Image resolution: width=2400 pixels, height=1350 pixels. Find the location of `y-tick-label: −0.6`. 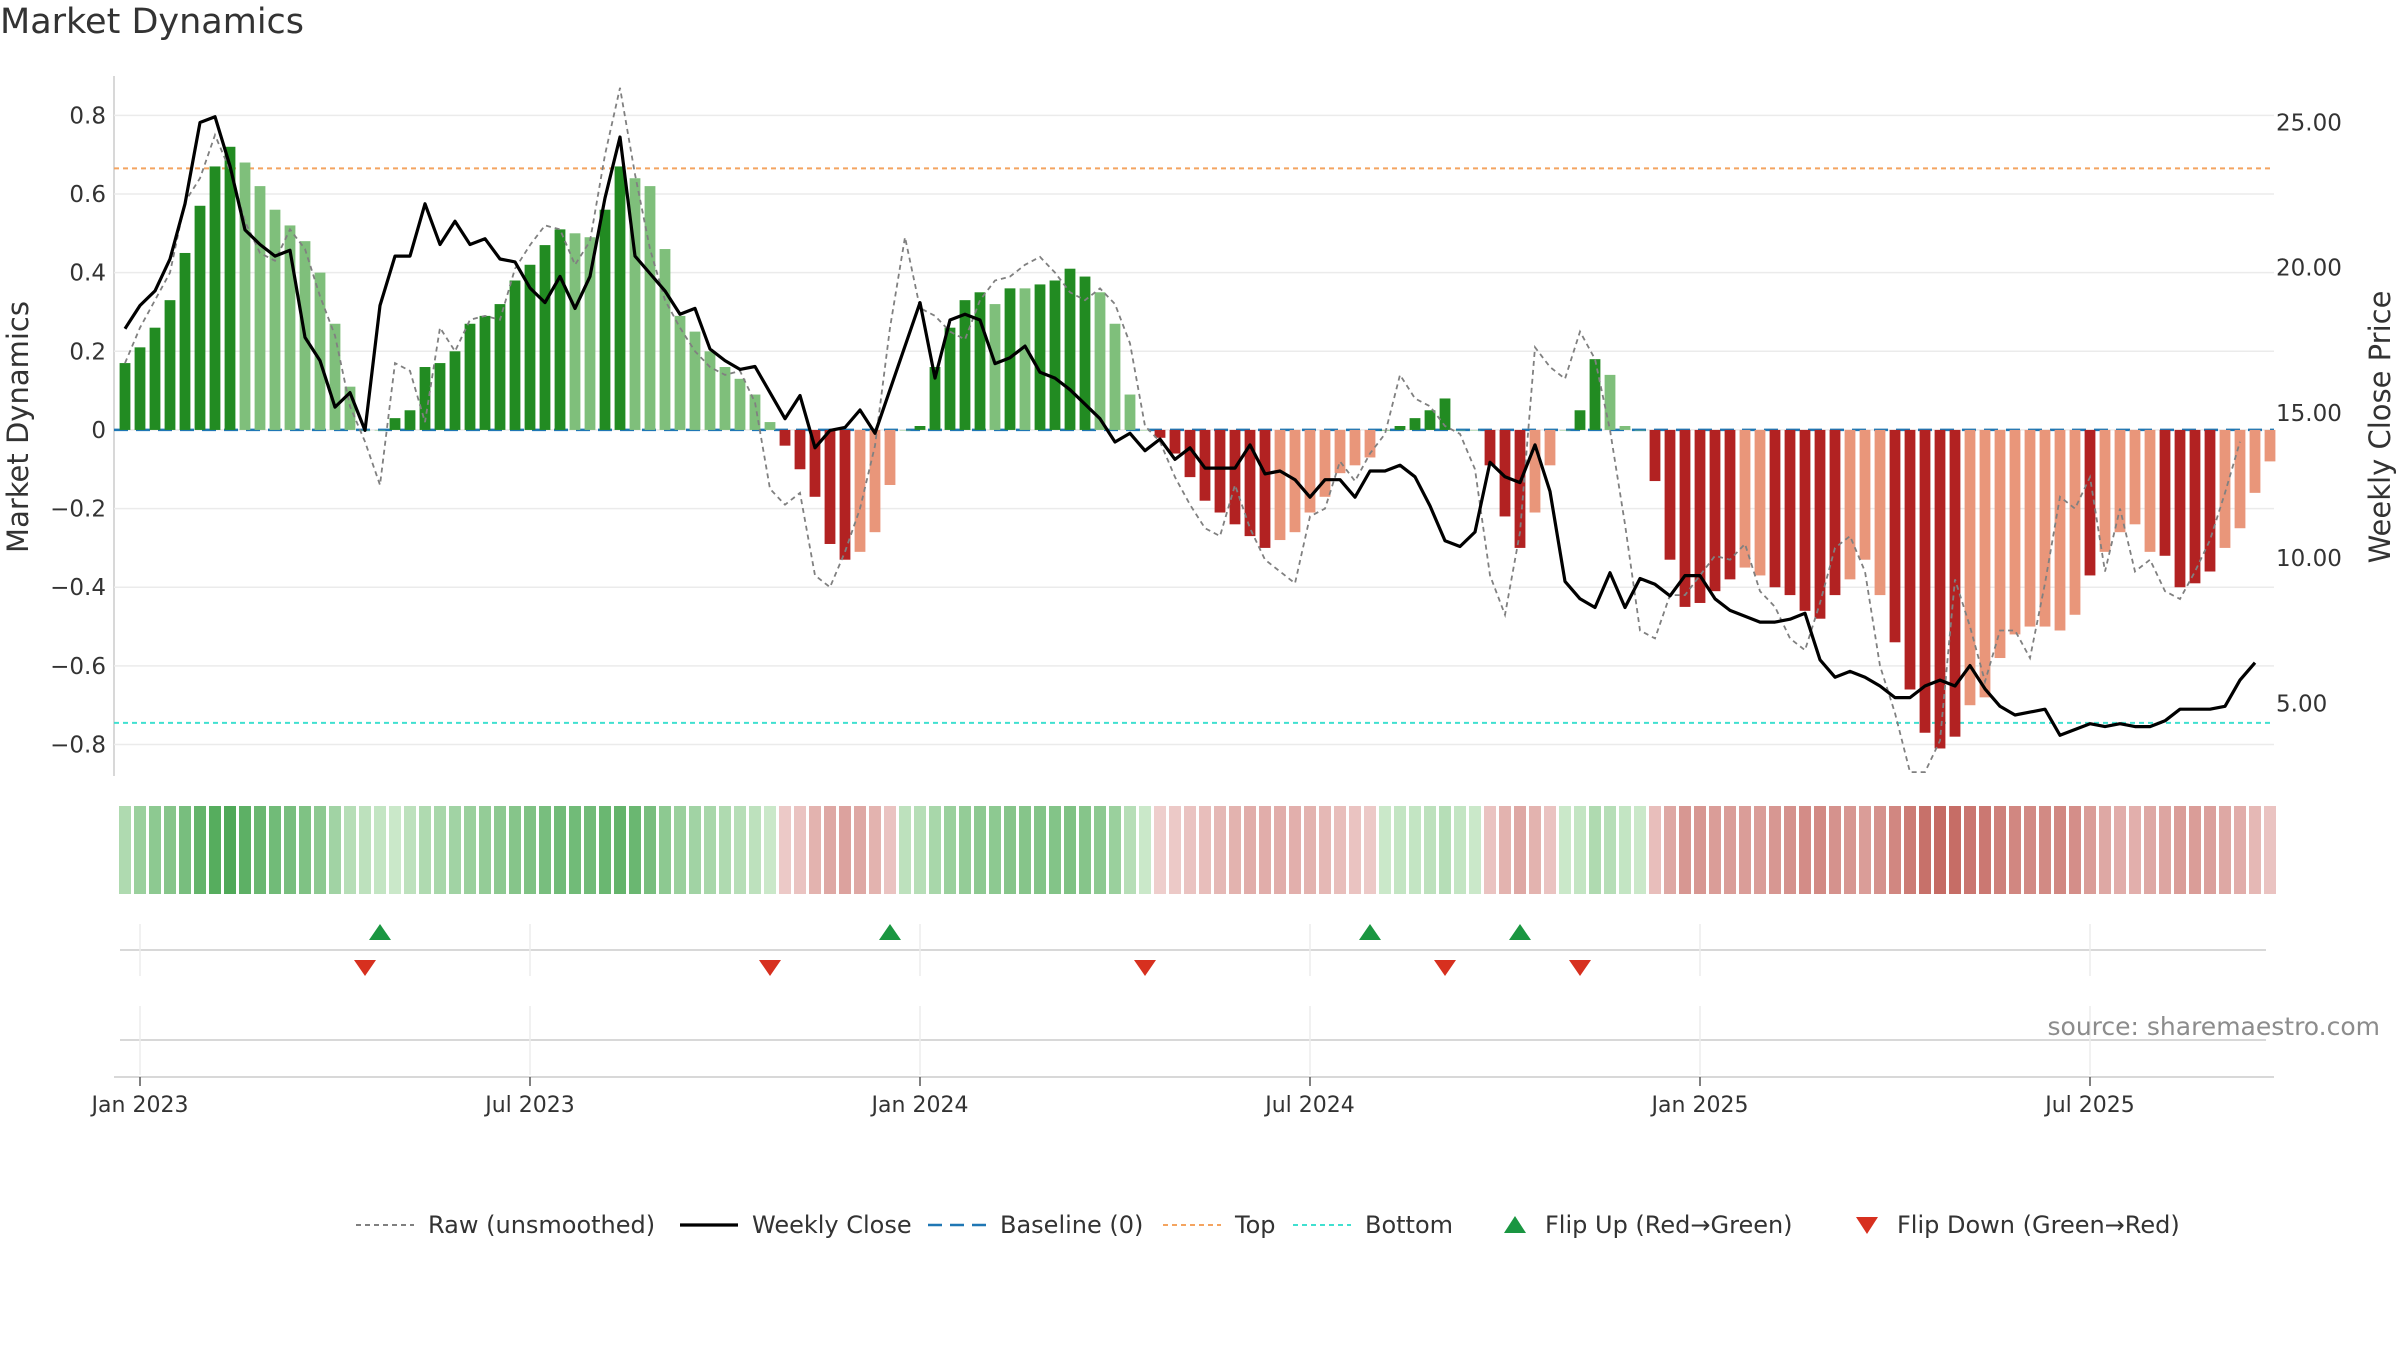

y-tick-label: −0.6 is located at coordinates (78, 667).